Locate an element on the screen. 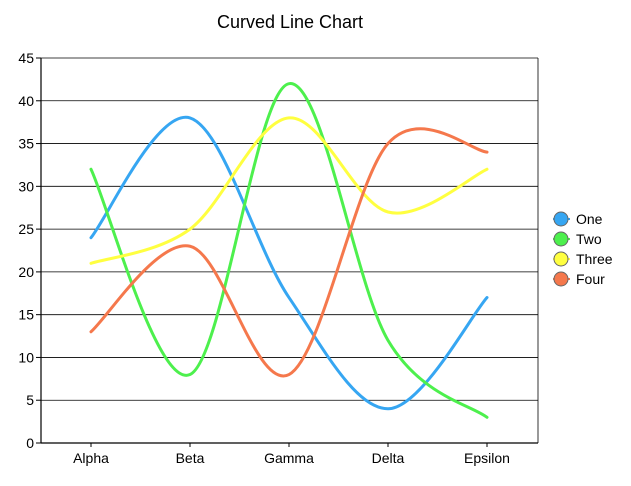  legend-item-one: One is located at coordinates (578, 219).